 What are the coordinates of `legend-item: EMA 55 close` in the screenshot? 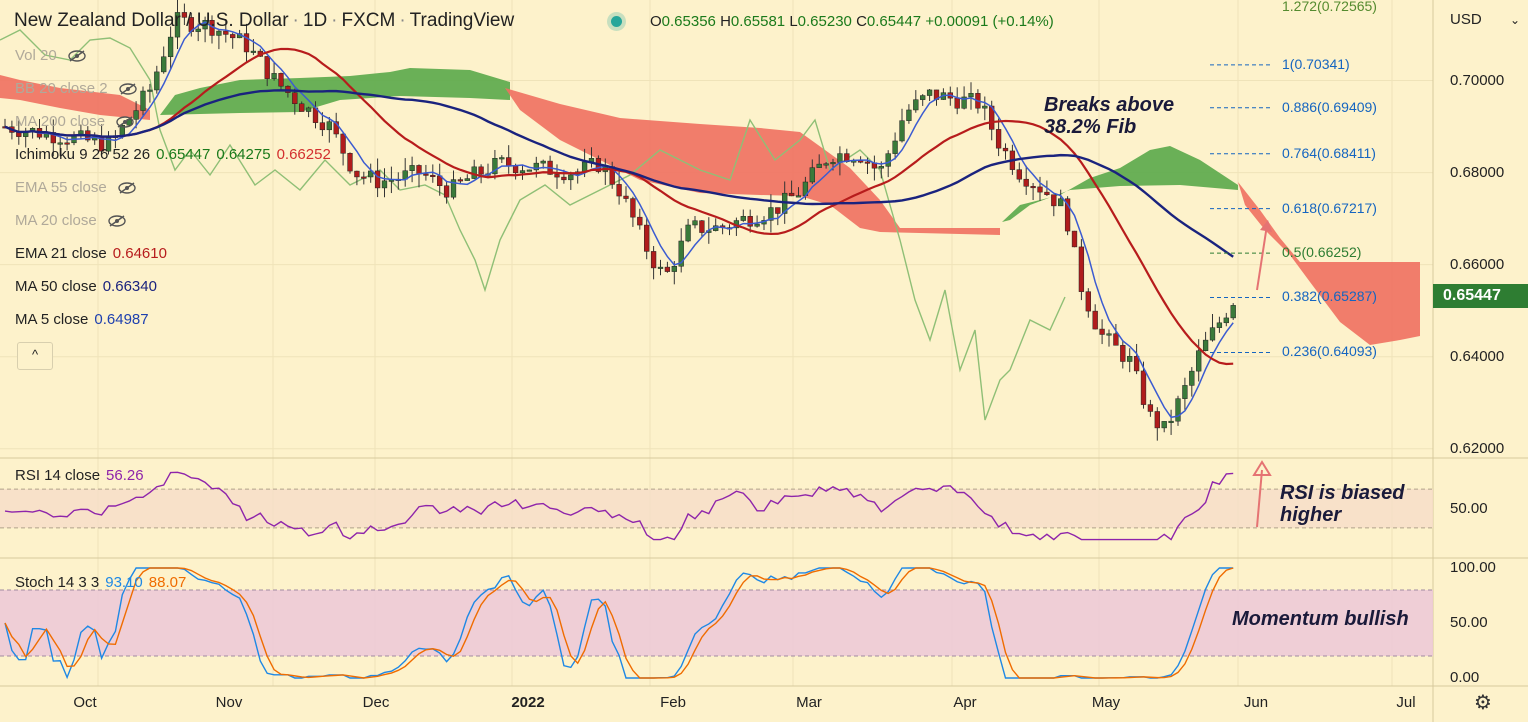 It's located at (76, 187).